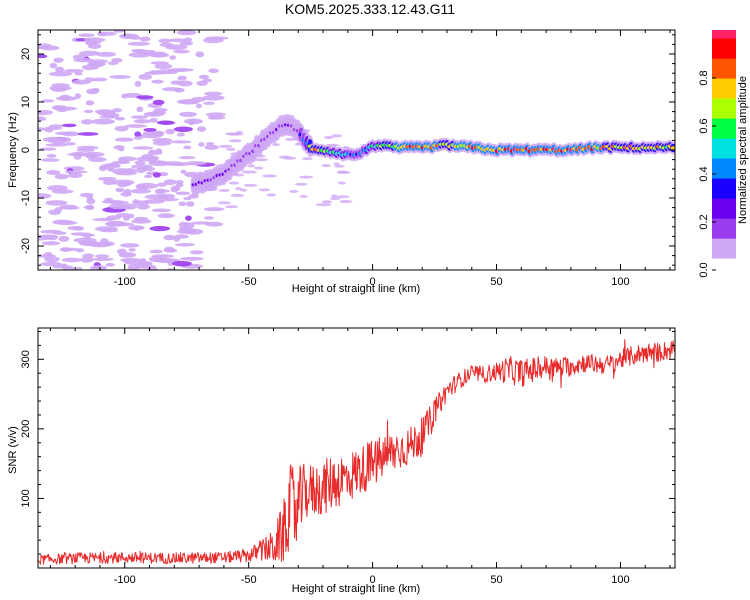 The width and height of the screenshot is (750, 600). What do you see at coordinates (26, 102) in the screenshot?
I see `spectrogram-ytick-label: 10` at bounding box center [26, 102].